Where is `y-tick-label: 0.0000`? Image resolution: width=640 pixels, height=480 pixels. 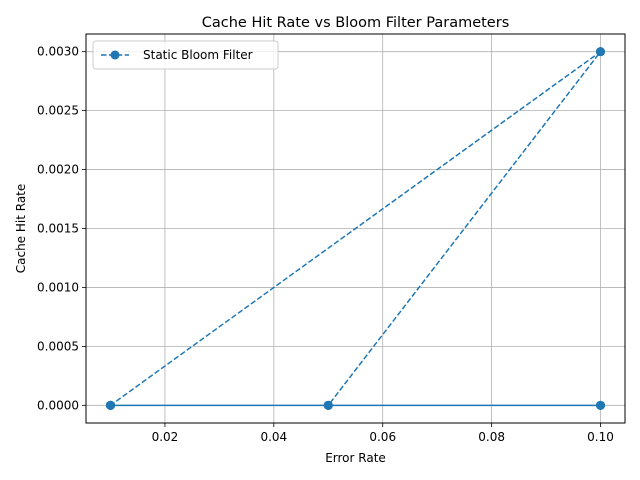 y-tick-label: 0.0000 is located at coordinates (58, 405).